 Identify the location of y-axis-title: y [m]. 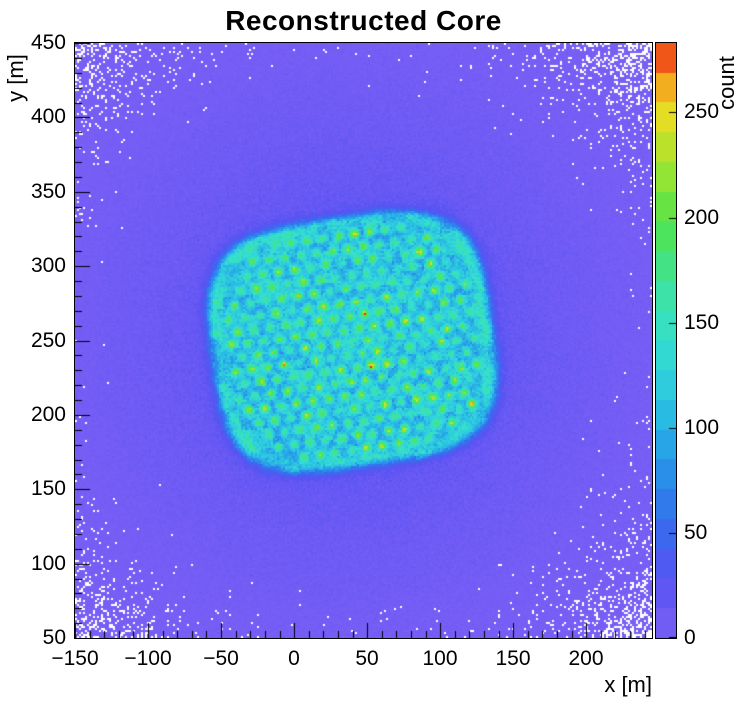
(15, 78).